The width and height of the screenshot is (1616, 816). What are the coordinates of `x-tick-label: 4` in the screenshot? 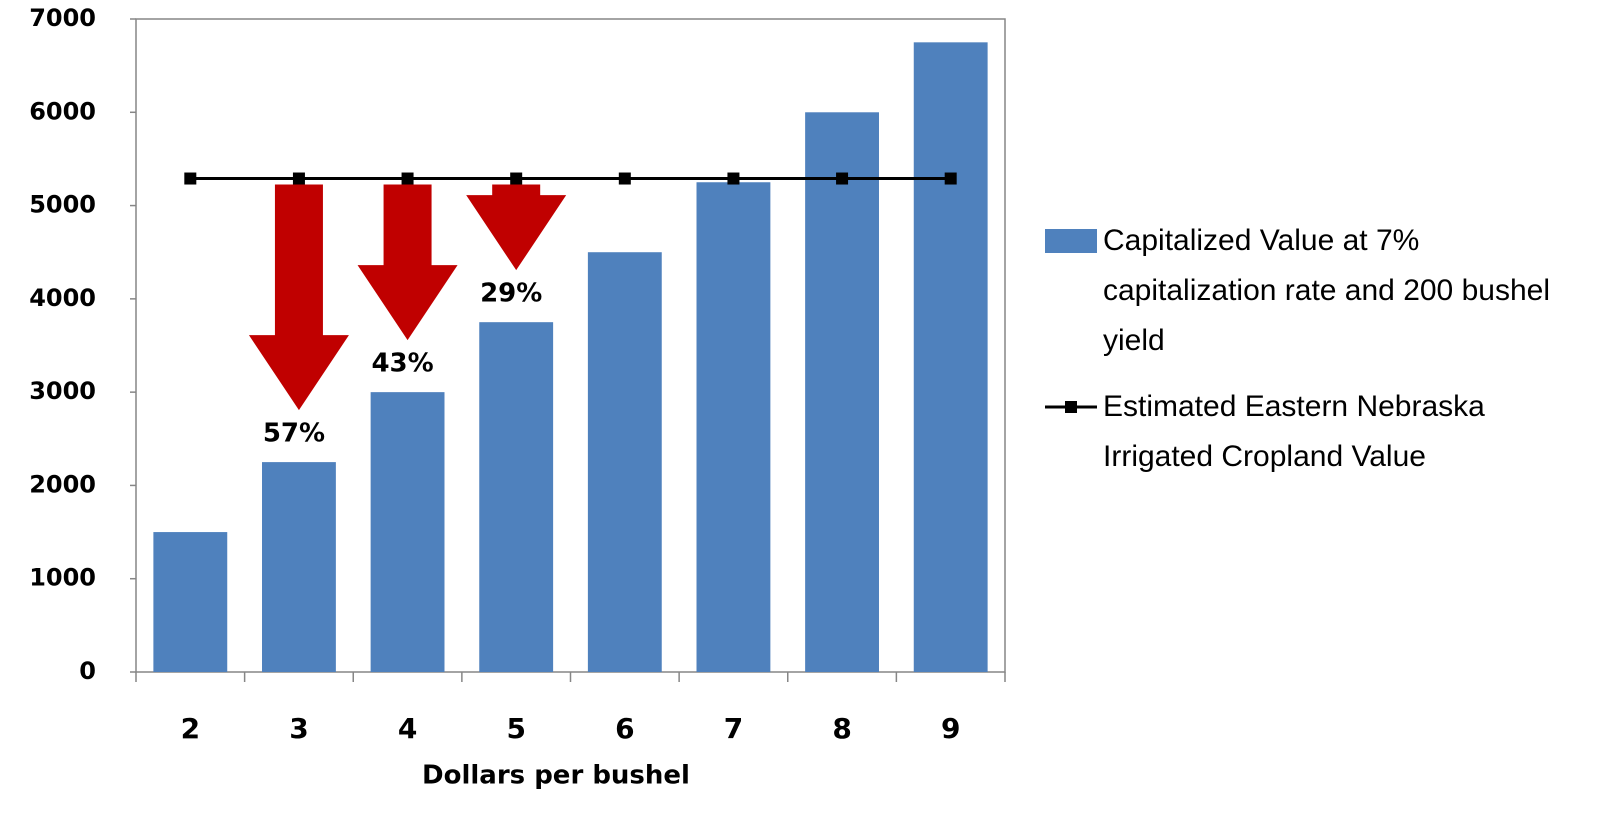 It's located at (407, 728).